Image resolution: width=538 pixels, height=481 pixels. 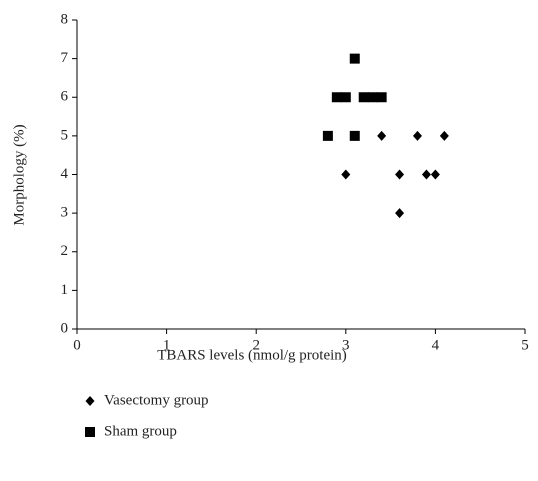 What do you see at coordinates (77, 345) in the screenshot?
I see `x-tick-label: 0` at bounding box center [77, 345].